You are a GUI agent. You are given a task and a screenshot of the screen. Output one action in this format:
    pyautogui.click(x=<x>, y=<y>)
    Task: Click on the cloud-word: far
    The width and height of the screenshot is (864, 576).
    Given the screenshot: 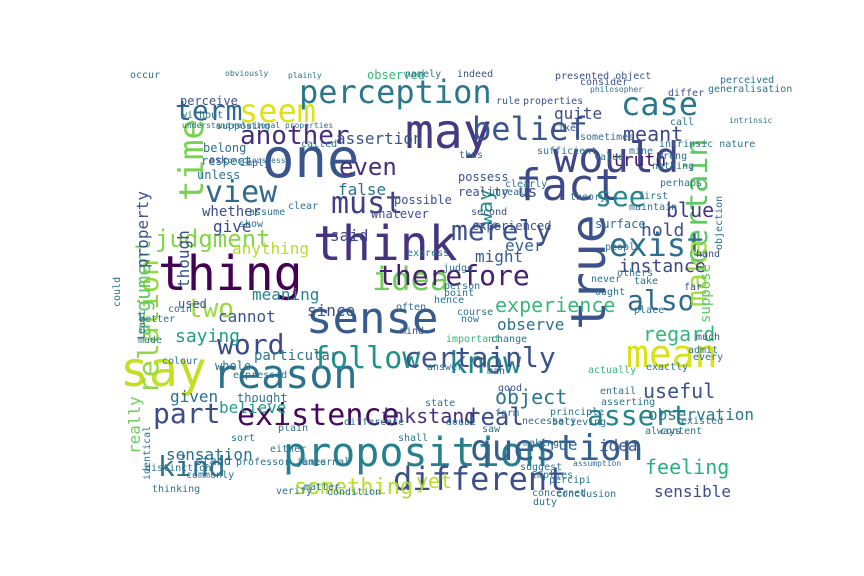 What is the action you would take?
    pyautogui.click(x=693, y=287)
    